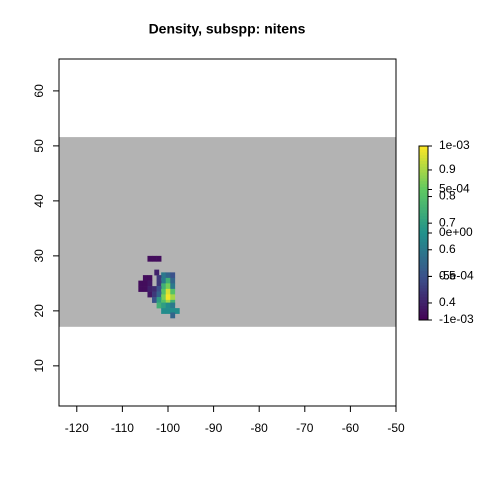  I want to click on colorbar-tick-label: 0.5, so click(447, 276).